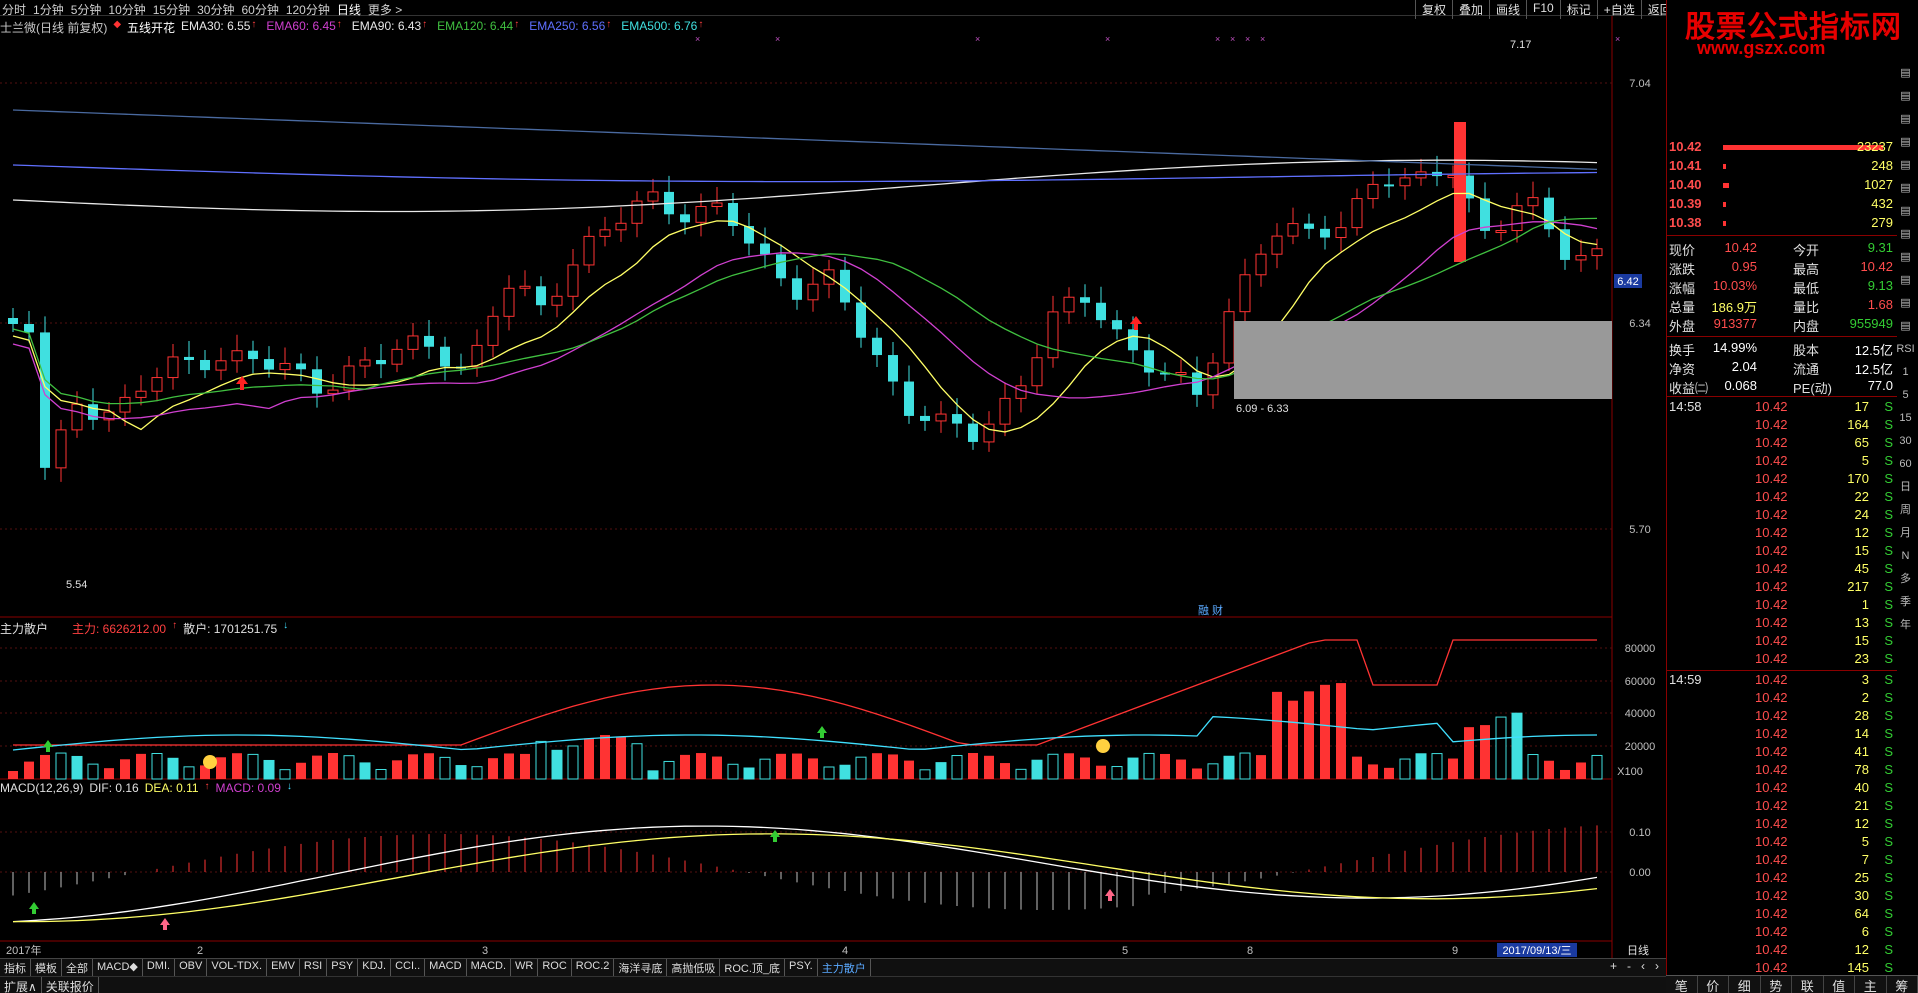  Describe the element at coordinates (283, 967) in the screenshot. I see `indicator-tab-7: EMV` at that location.